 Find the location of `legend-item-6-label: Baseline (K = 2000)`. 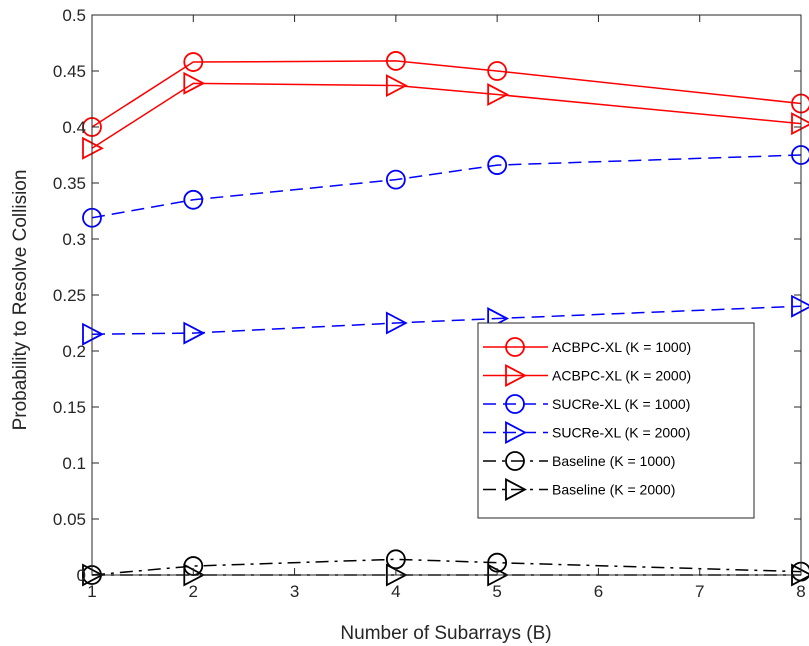

legend-item-6-label: Baseline (K = 2000) is located at coordinates (613, 490).